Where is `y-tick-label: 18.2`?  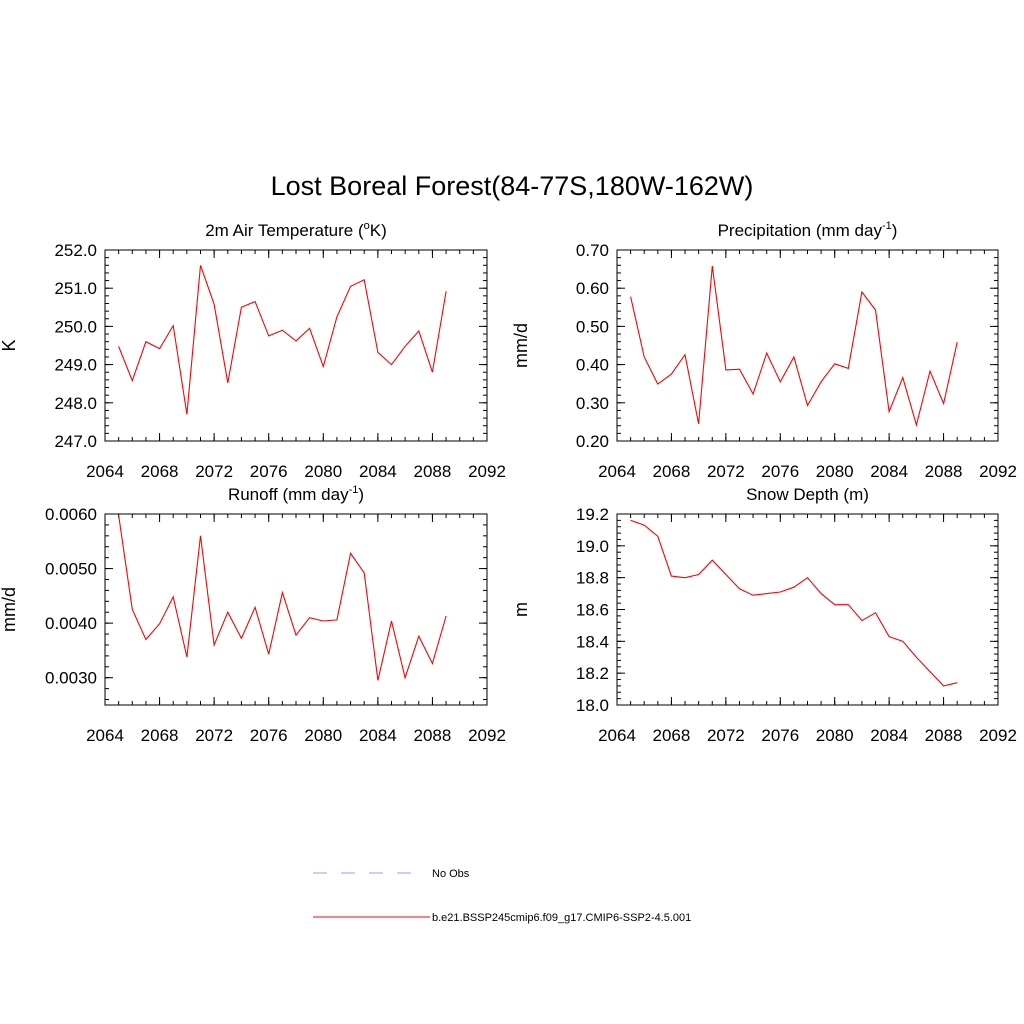
y-tick-label: 18.2 is located at coordinates (592, 673).